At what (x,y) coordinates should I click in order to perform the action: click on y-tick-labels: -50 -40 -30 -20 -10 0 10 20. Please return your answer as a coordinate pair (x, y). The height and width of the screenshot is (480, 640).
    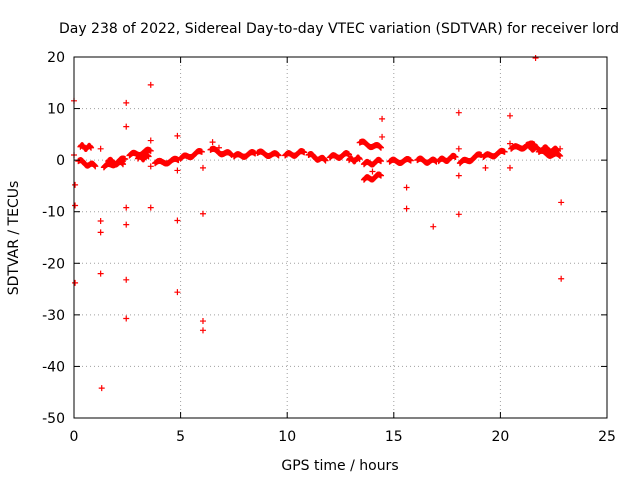
    Looking at the image, I should click on (53, 238).